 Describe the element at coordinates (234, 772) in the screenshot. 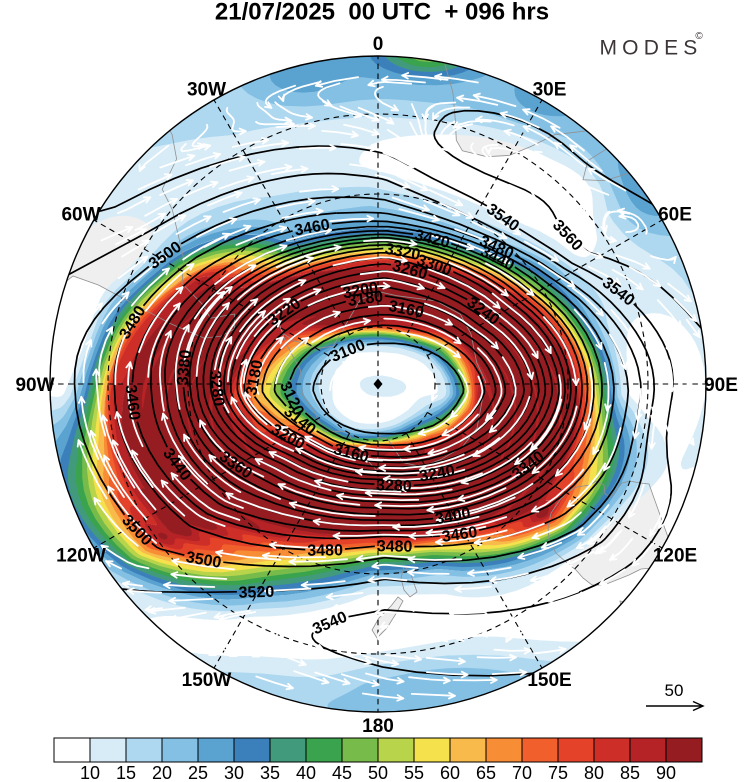

I see `svg-text: 30` at that location.